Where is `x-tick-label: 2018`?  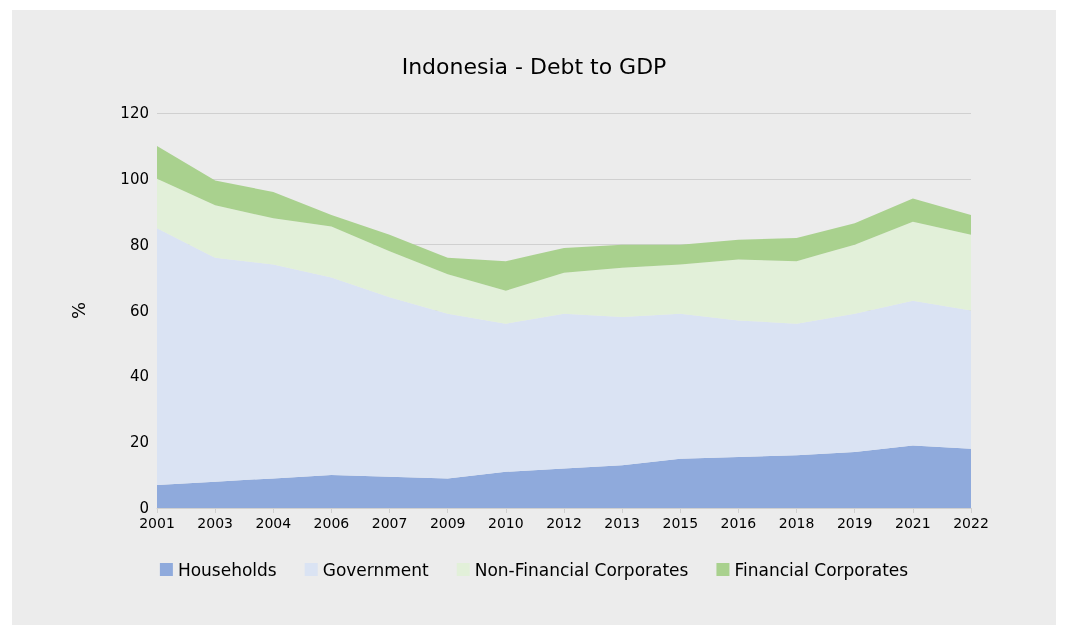 x-tick-label: 2018 is located at coordinates (796, 523).